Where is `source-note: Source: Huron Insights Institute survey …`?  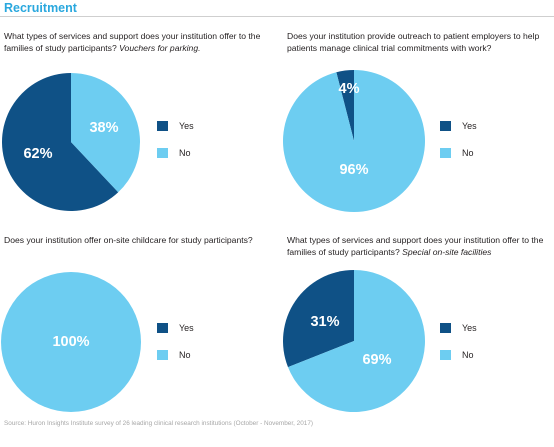 source-note: Source: Huron Insights Institute survey … is located at coordinates (159, 423).